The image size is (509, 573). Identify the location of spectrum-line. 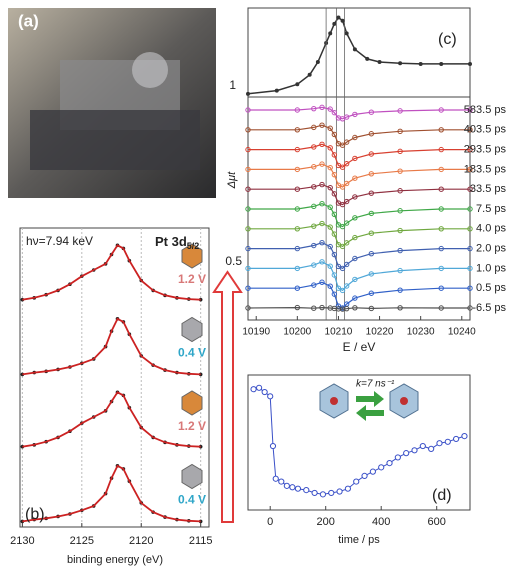
(358, 55).